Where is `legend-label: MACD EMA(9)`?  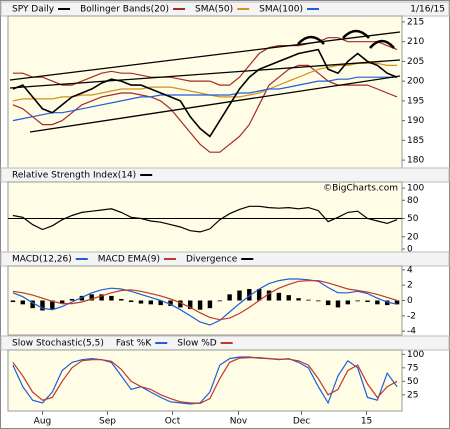
legend-label: MACD EMA(9) is located at coordinates (129, 260).